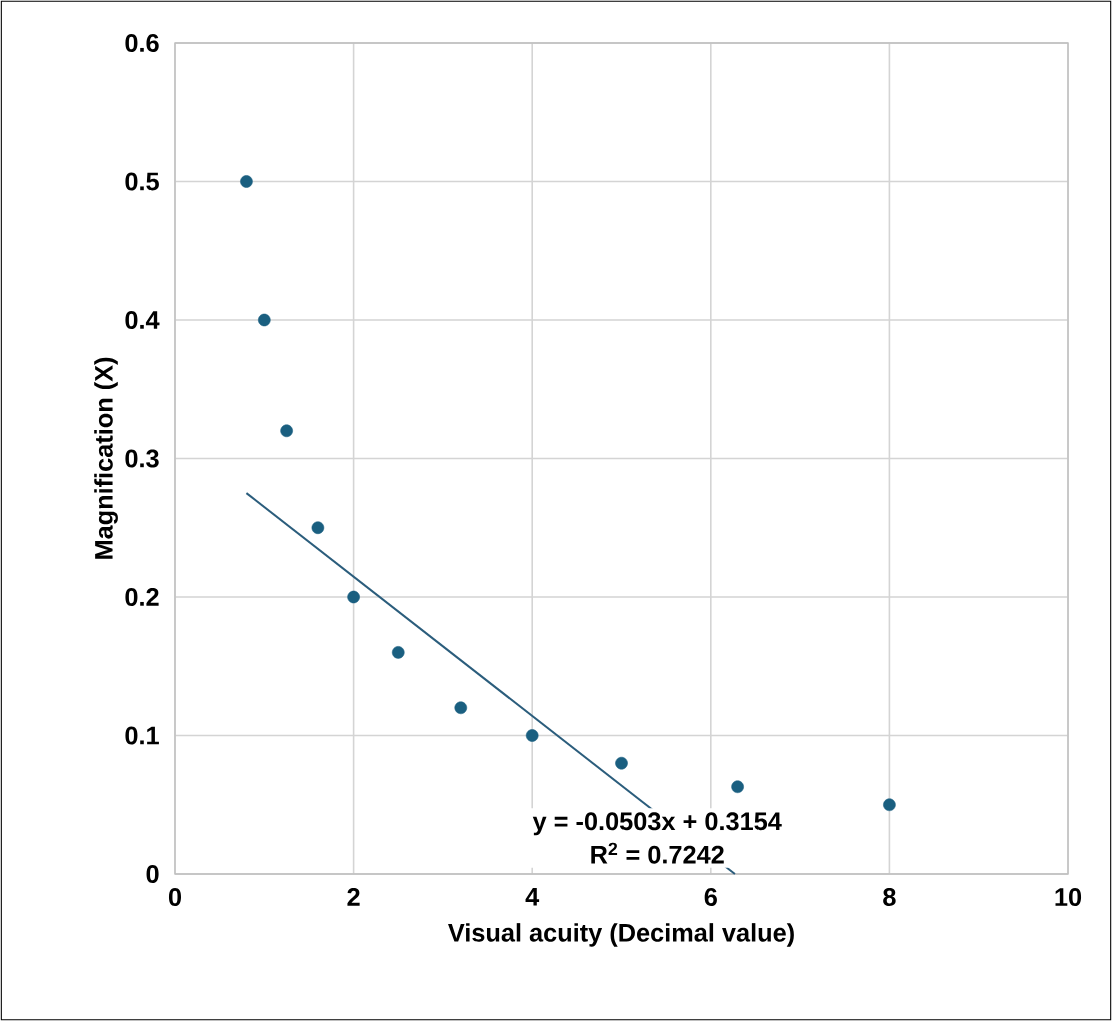  Describe the element at coordinates (142, 597) in the screenshot. I see `y-tick-label: 0.2` at that location.